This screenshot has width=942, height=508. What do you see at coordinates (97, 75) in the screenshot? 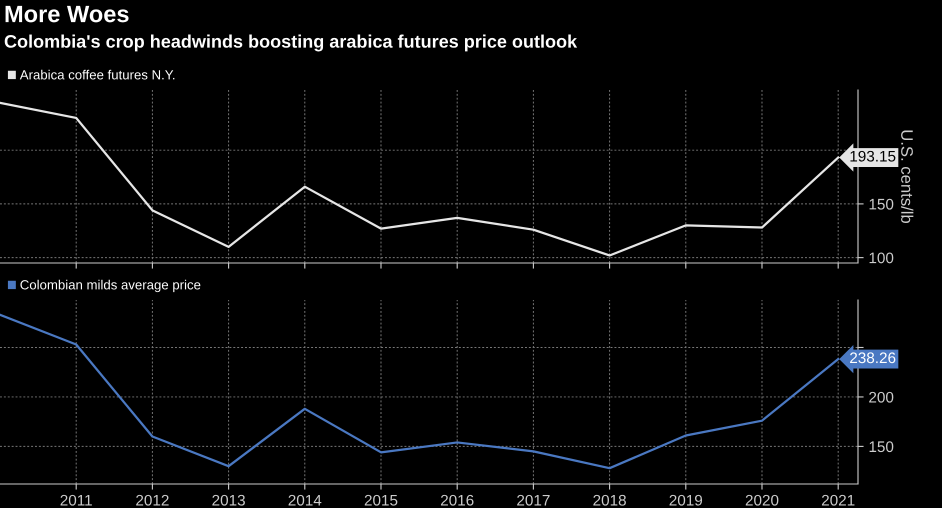
I see `legend-label: Arabica coffee futures N.Y.` at bounding box center [97, 75].